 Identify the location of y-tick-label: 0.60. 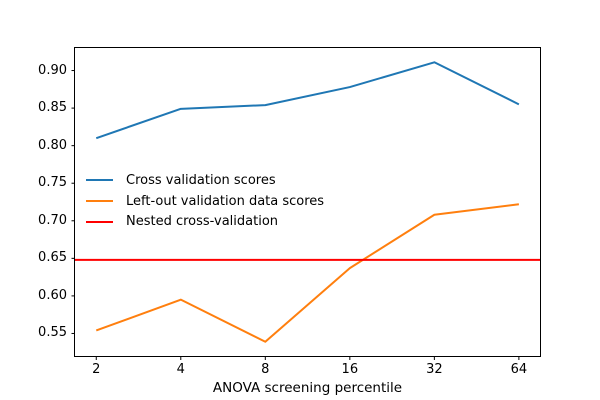
(52, 295).